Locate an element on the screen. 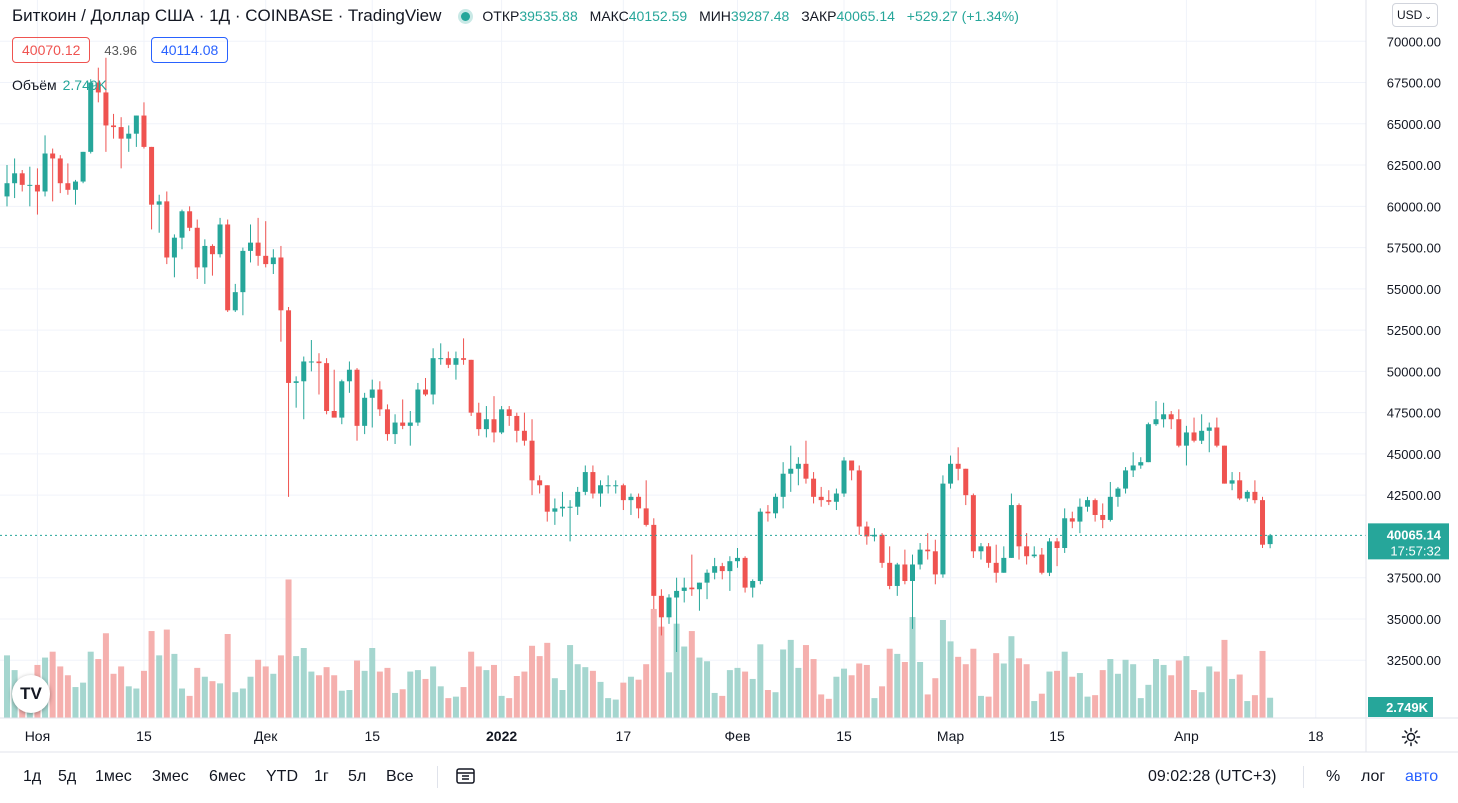 Image resolution: width=1458 pixels, height=803 pixels. log-scale-button: лог is located at coordinates (1373, 776).